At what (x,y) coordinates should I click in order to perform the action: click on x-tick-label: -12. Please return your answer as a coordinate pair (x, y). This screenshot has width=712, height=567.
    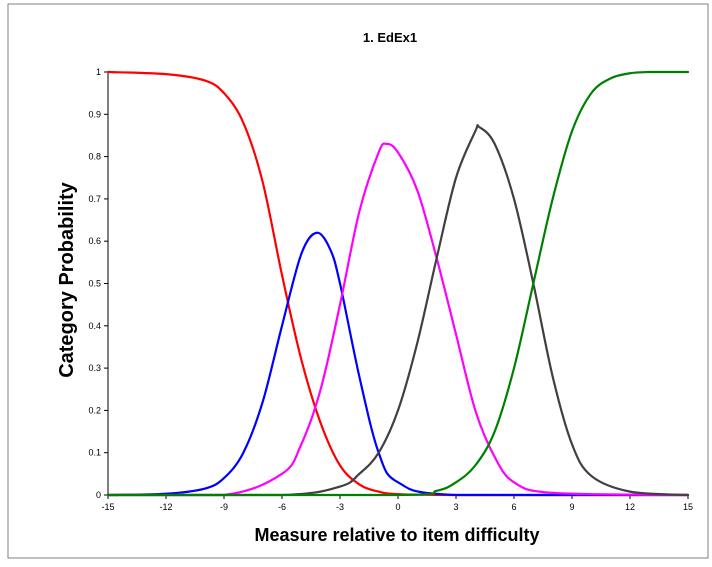
    Looking at the image, I should click on (165, 507).